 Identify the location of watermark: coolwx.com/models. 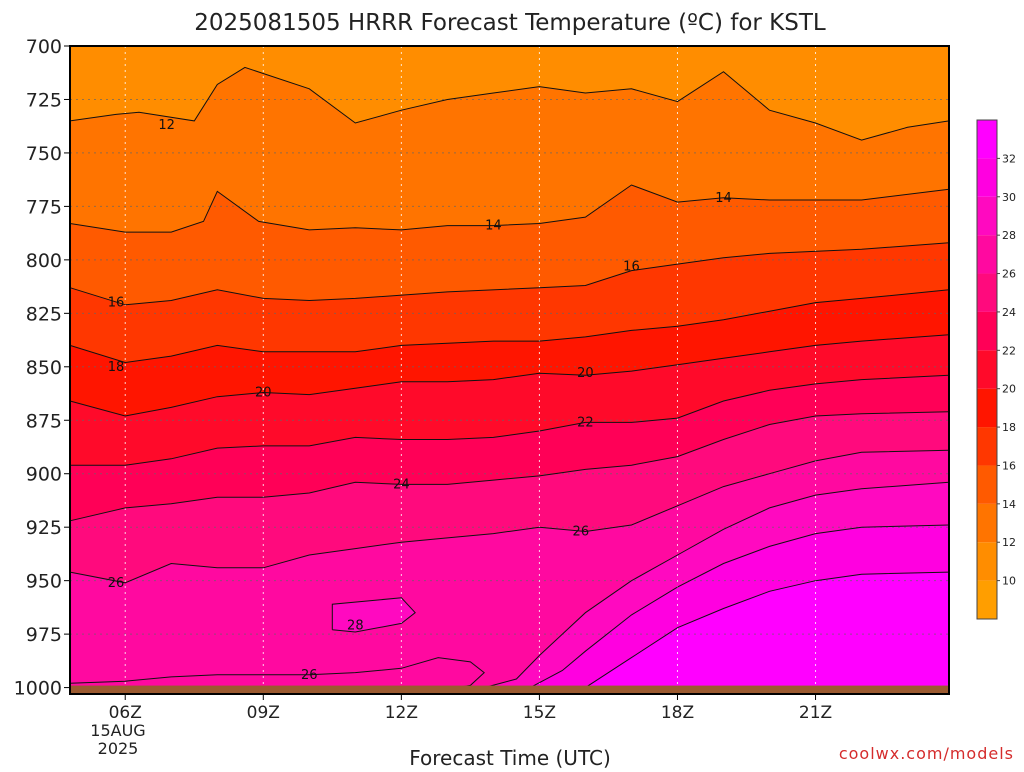
(926, 753).